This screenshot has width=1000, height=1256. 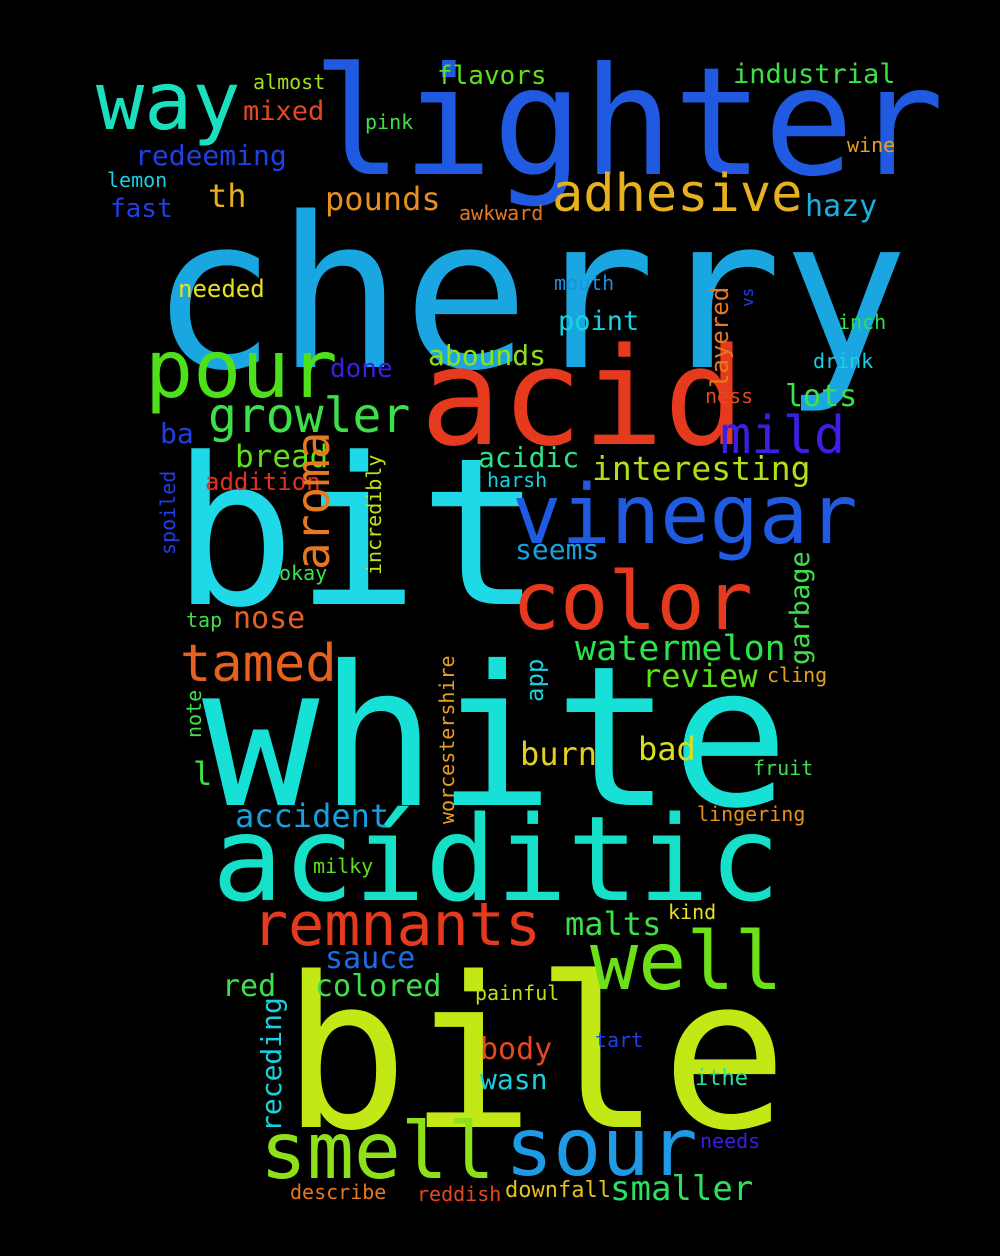 What do you see at coordinates (289, 82) in the screenshot?
I see `word-almost: almost` at bounding box center [289, 82].